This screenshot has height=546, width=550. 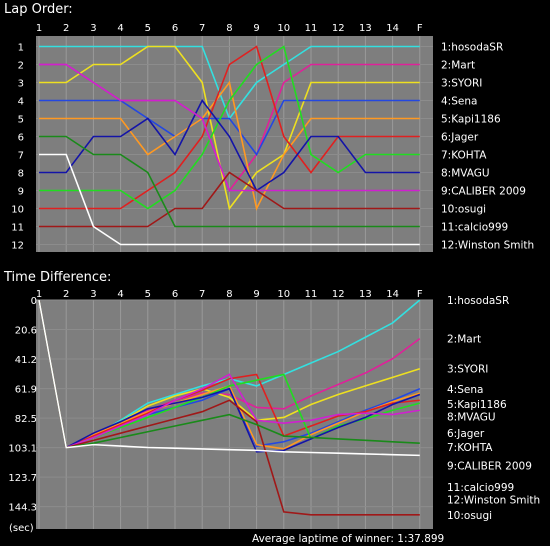 I want to click on position-tick-label: 4, so click(x=21, y=102).